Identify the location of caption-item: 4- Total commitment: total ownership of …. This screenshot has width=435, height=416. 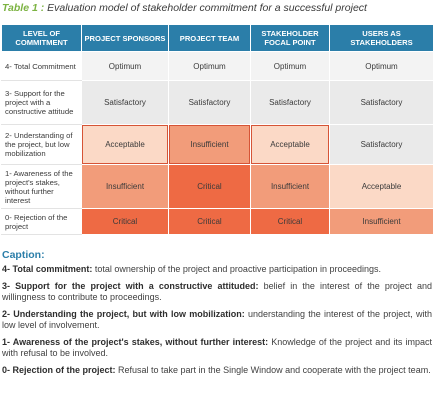
(217, 269).